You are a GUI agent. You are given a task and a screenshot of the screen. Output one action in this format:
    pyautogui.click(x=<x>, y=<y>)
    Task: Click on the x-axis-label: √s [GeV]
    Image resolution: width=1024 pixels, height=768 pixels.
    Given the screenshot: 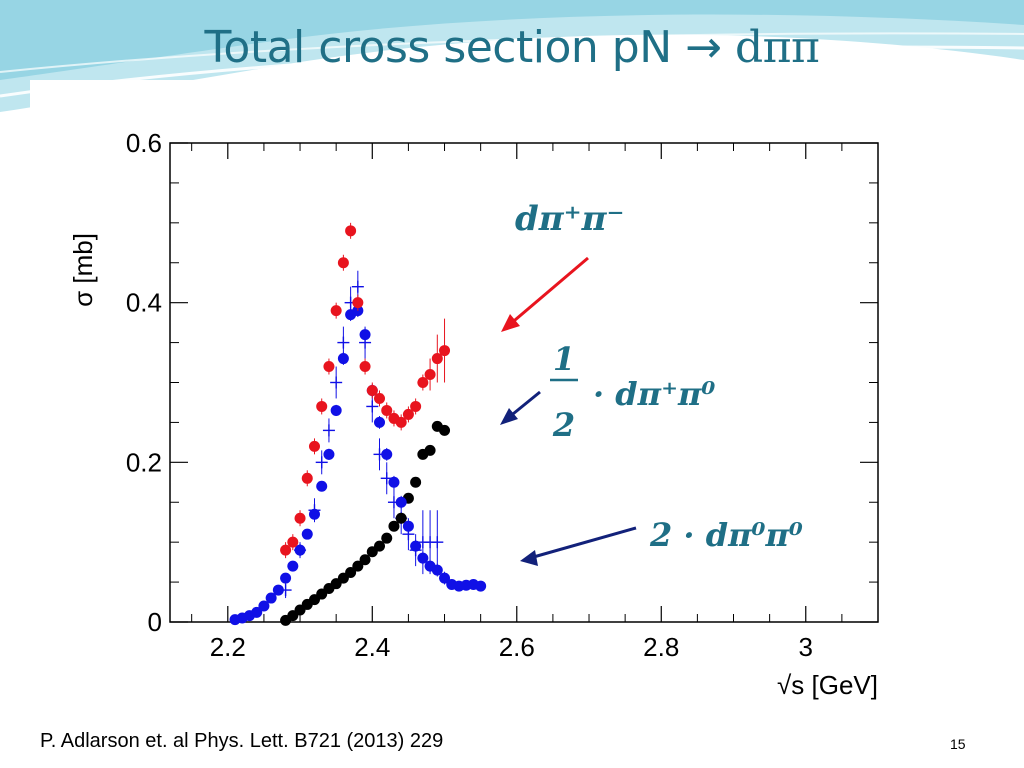 What is the action you would take?
    pyautogui.click(x=827, y=685)
    